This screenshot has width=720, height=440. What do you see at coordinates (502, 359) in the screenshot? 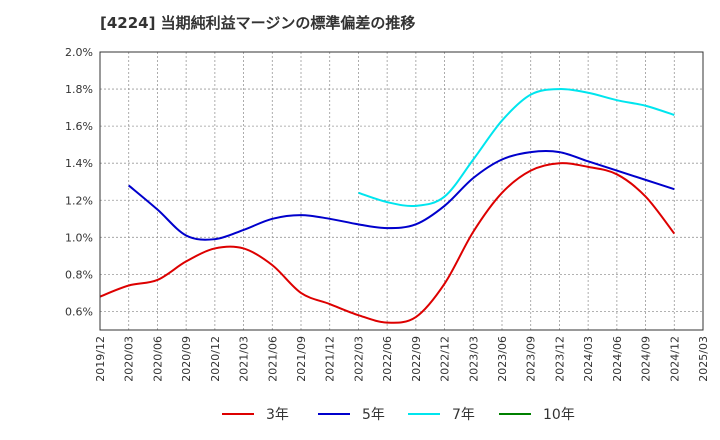
I see `x-tick-label: 2023/06` at bounding box center [502, 359].